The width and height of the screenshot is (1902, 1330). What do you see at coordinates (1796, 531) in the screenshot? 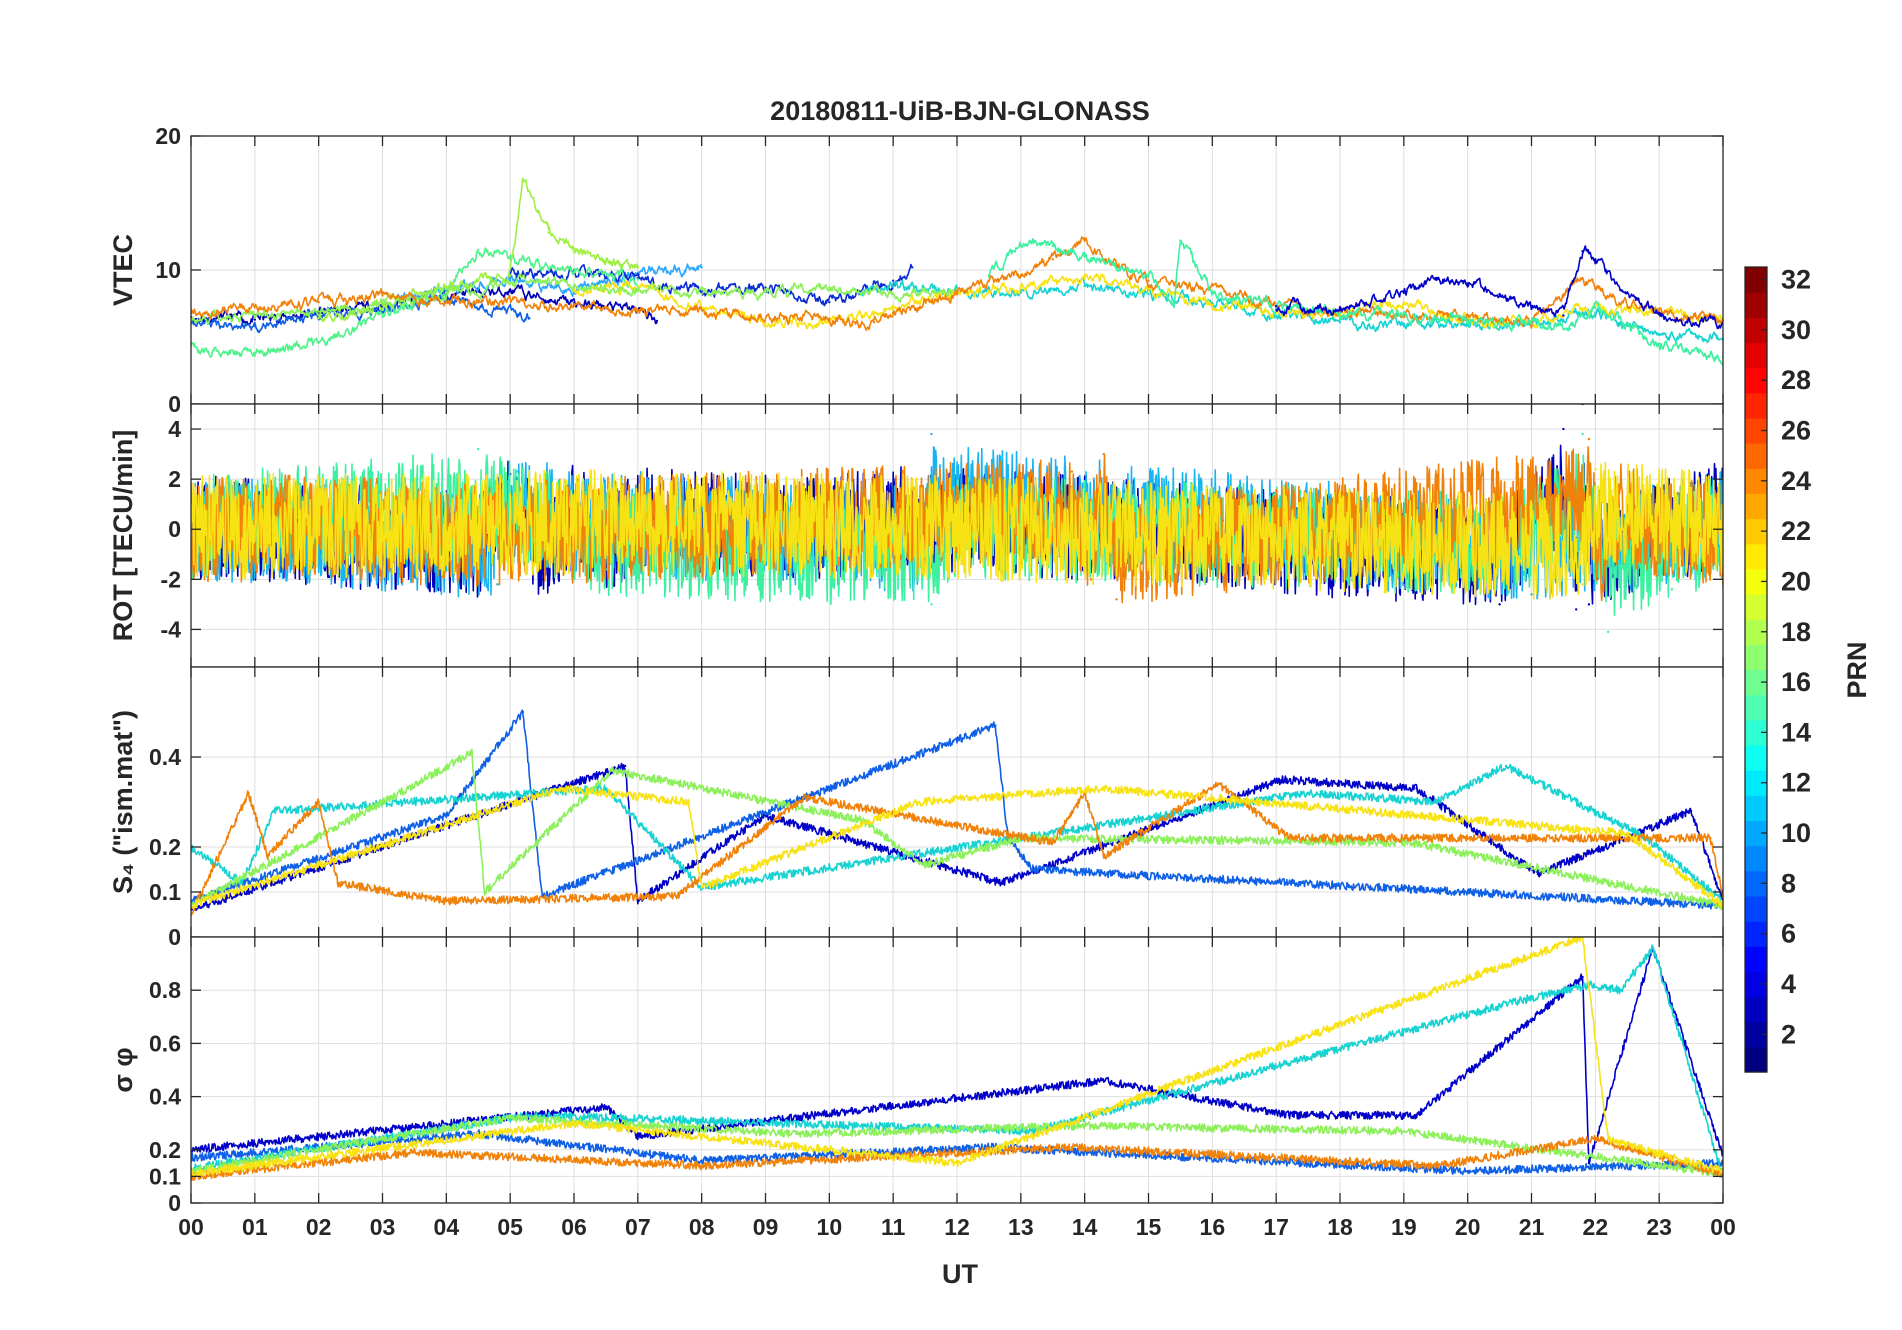
I see `colorbar-tick-label: 22` at bounding box center [1796, 531].